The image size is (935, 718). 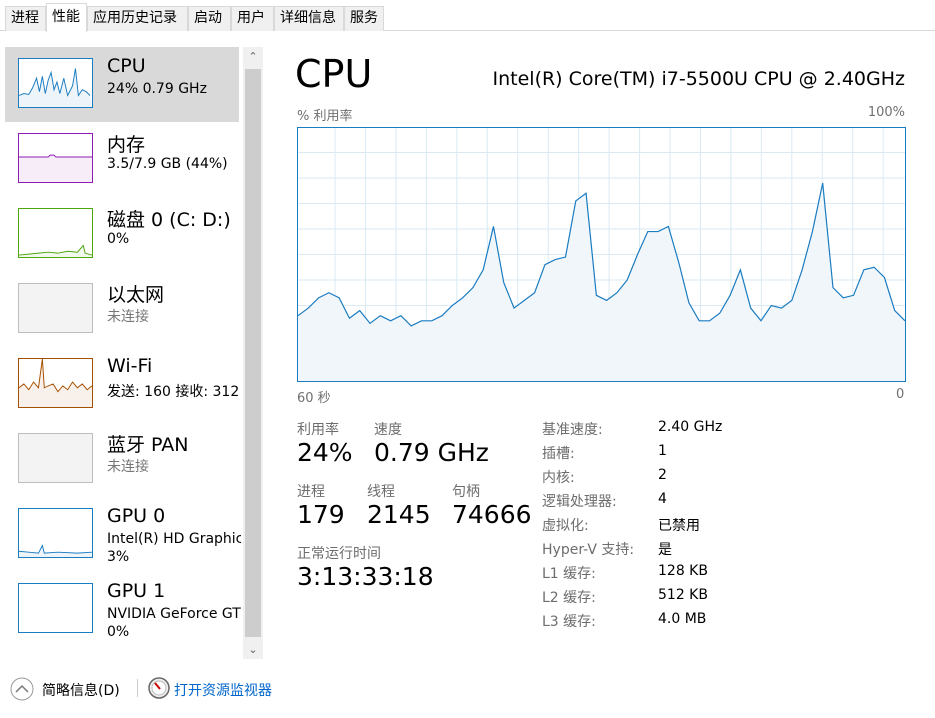 I want to click on sidebar-item-usage: 3%, so click(x=118, y=557).